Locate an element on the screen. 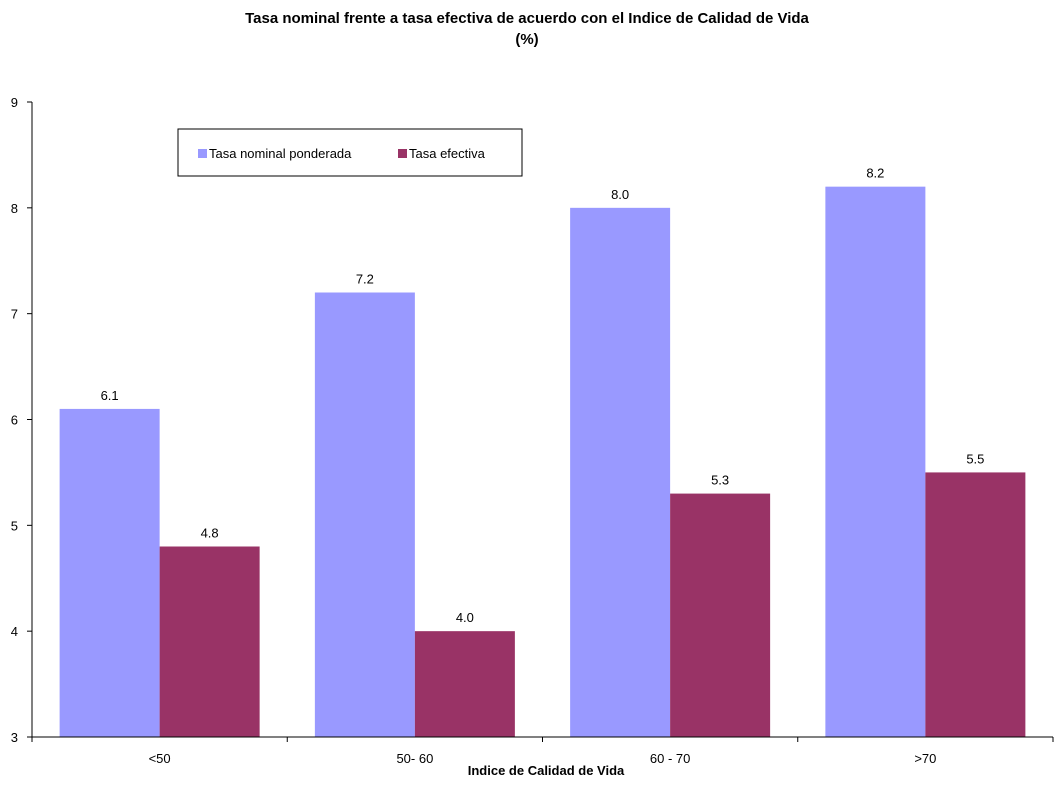 The image size is (1054, 788). y-tick-label: 9 is located at coordinates (14, 102).